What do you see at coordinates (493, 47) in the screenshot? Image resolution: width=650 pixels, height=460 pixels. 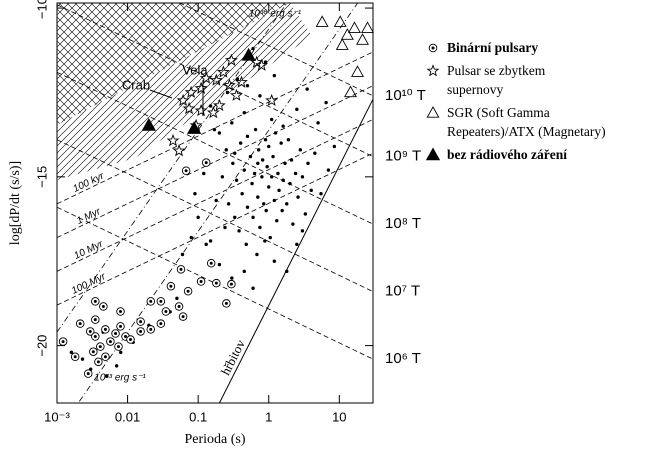 I see `legend-label: Binární pulsary` at bounding box center [493, 47].